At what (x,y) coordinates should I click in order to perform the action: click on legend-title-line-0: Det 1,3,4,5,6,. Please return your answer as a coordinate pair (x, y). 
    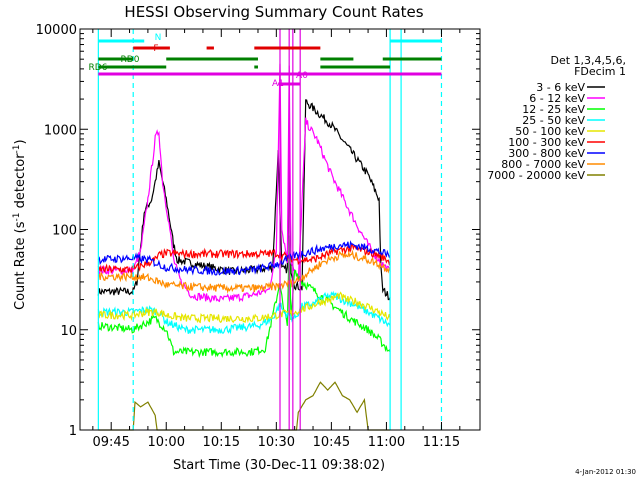
    Looking at the image, I should click on (588, 60).